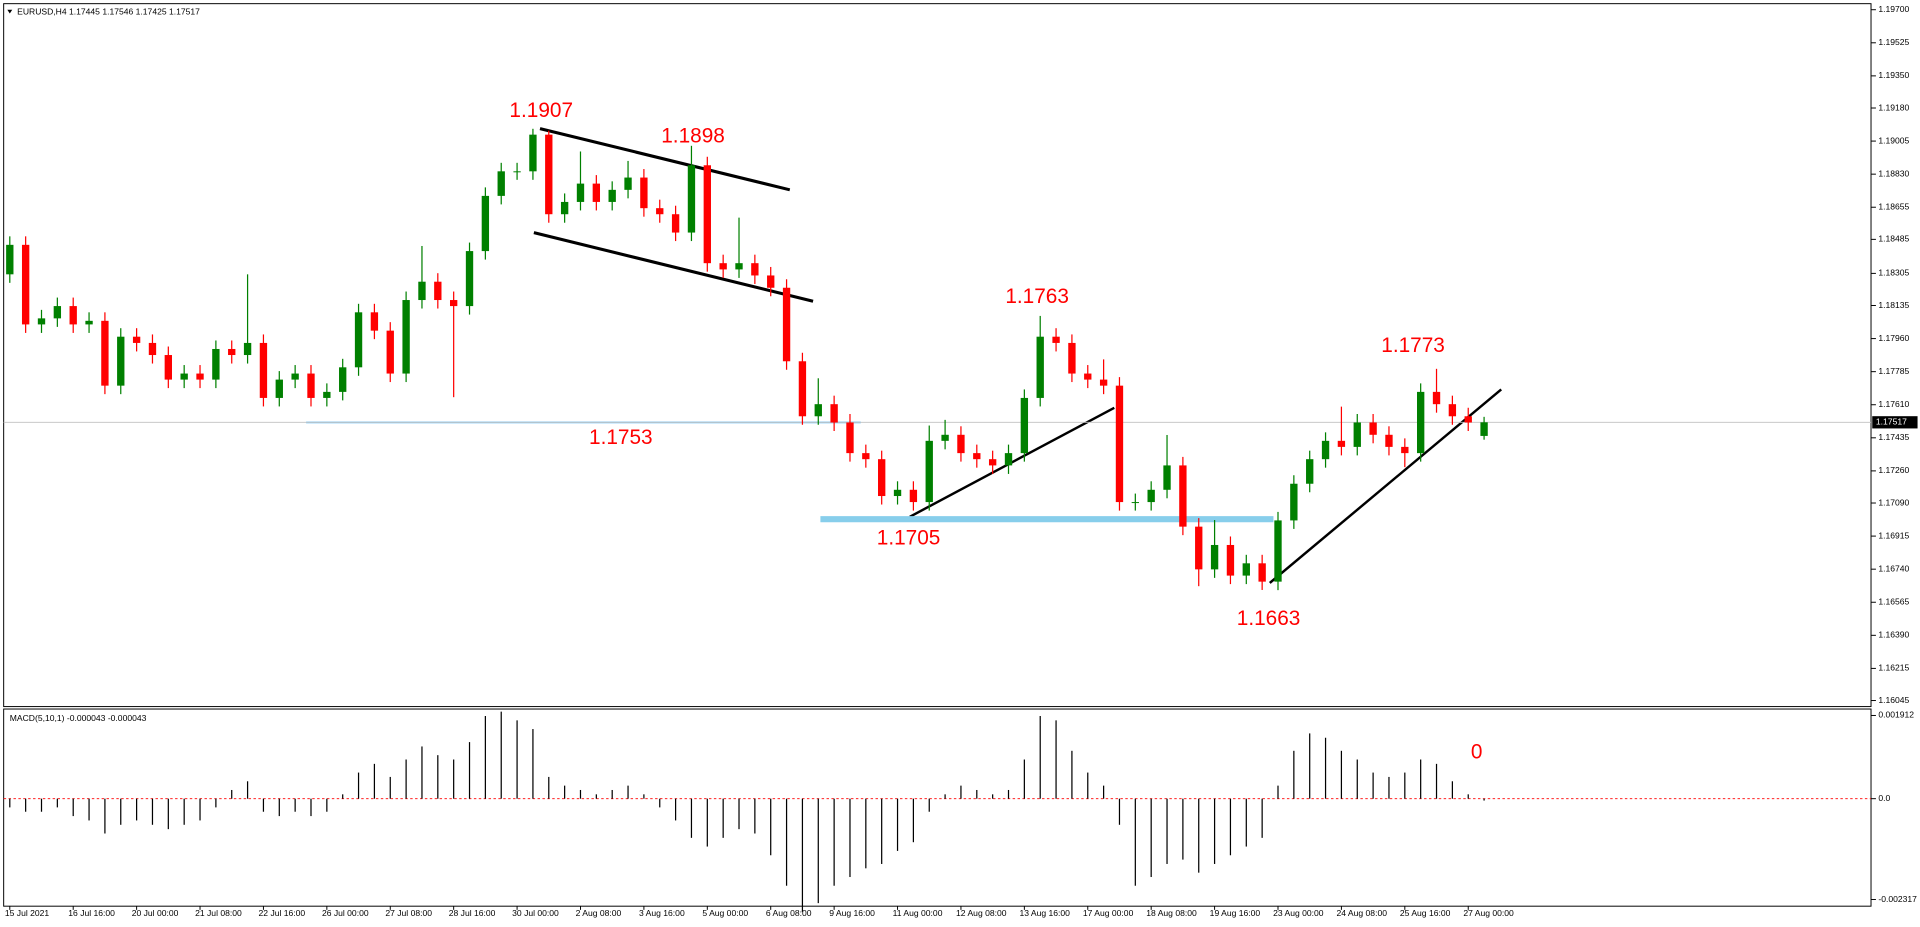  I want to click on x-tick-label: 22 Jul 16:00, so click(282, 913).